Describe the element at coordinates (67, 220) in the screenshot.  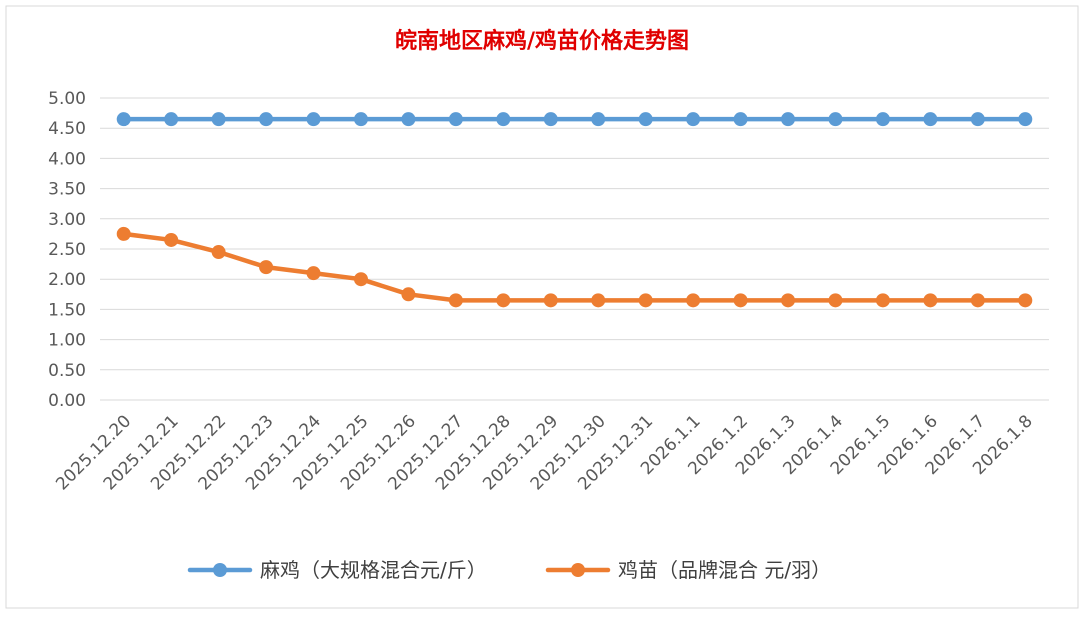
I see `y-tick-label: 3.00` at that location.